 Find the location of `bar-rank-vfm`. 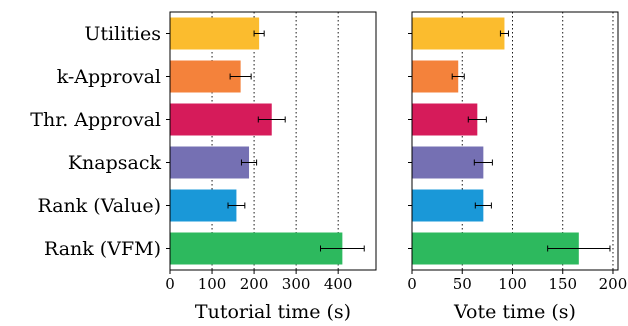

bar-rank-vfm is located at coordinates (256, 248).